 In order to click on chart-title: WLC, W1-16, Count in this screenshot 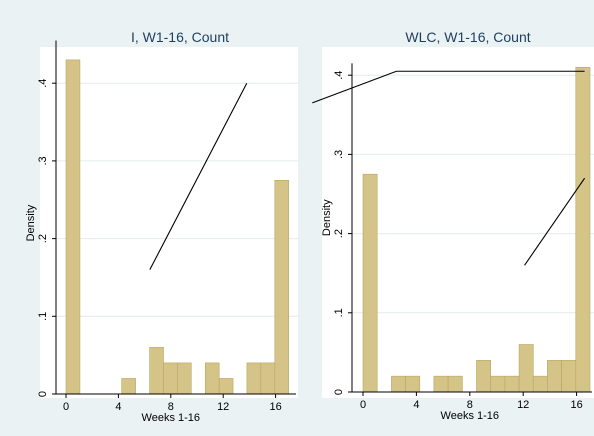, I will do `click(467, 37)`.